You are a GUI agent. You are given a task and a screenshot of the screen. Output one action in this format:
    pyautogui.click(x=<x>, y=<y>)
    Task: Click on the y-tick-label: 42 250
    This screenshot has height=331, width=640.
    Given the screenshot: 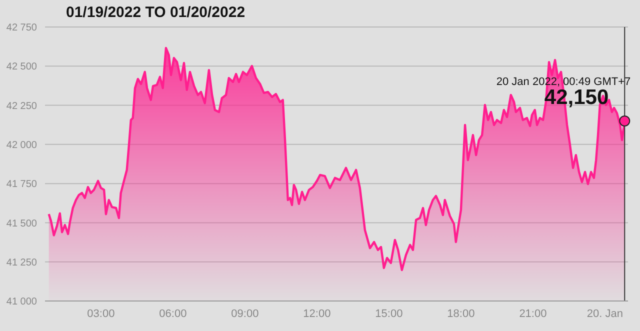 What is the action you would take?
    pyautogui.click(x=22, y=106)
    